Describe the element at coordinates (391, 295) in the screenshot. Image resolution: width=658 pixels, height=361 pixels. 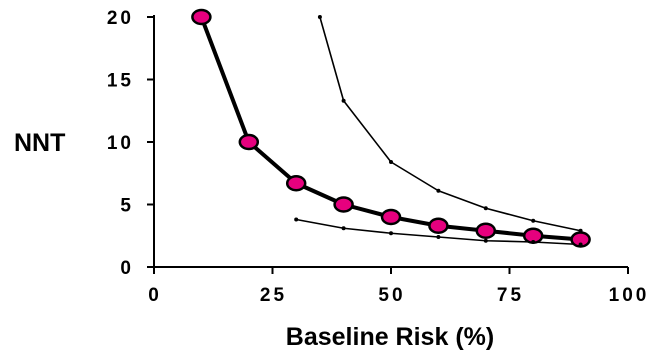
I see `x-tick-label: 50` at that location.